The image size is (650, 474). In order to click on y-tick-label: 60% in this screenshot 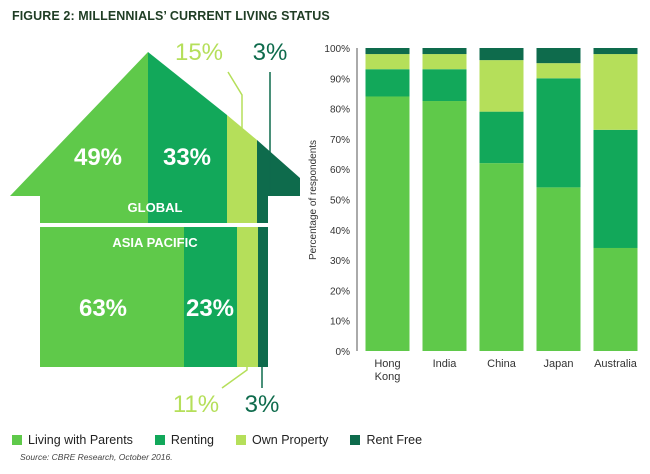, I will do `click(340, 170)`.